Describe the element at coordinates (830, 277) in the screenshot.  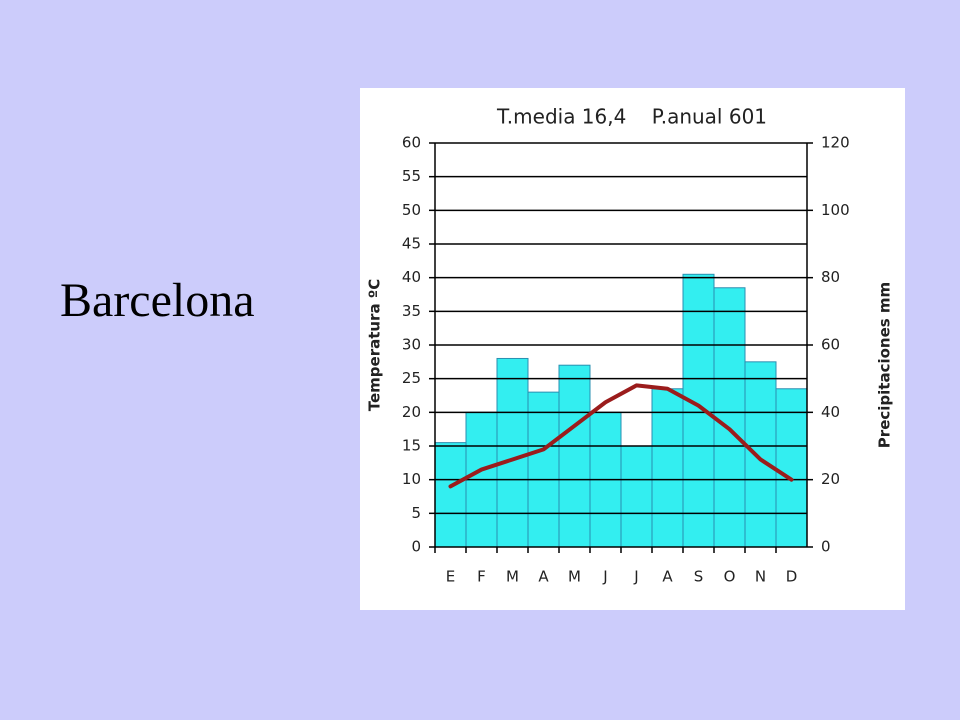
I see `y2-tick-label: 80` at that location.